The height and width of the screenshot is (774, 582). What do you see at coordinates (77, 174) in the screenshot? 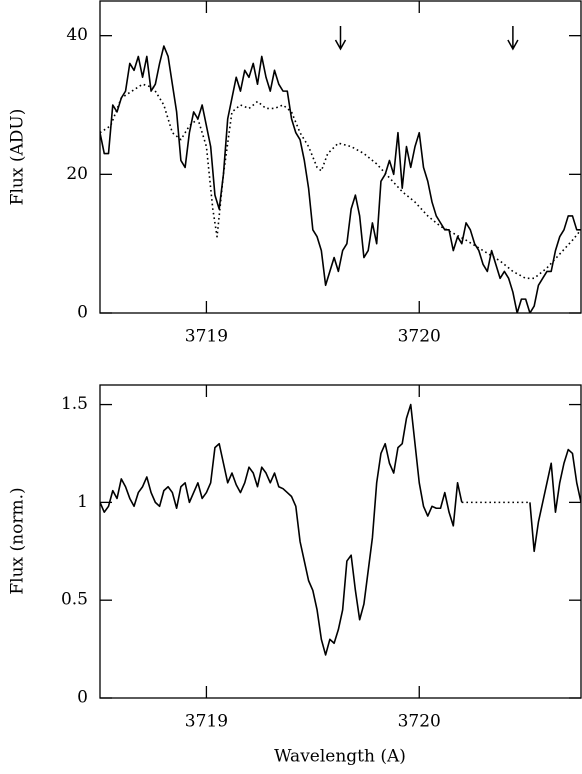
I see `y-tick-label: 20` at bounding box center [77, 174].